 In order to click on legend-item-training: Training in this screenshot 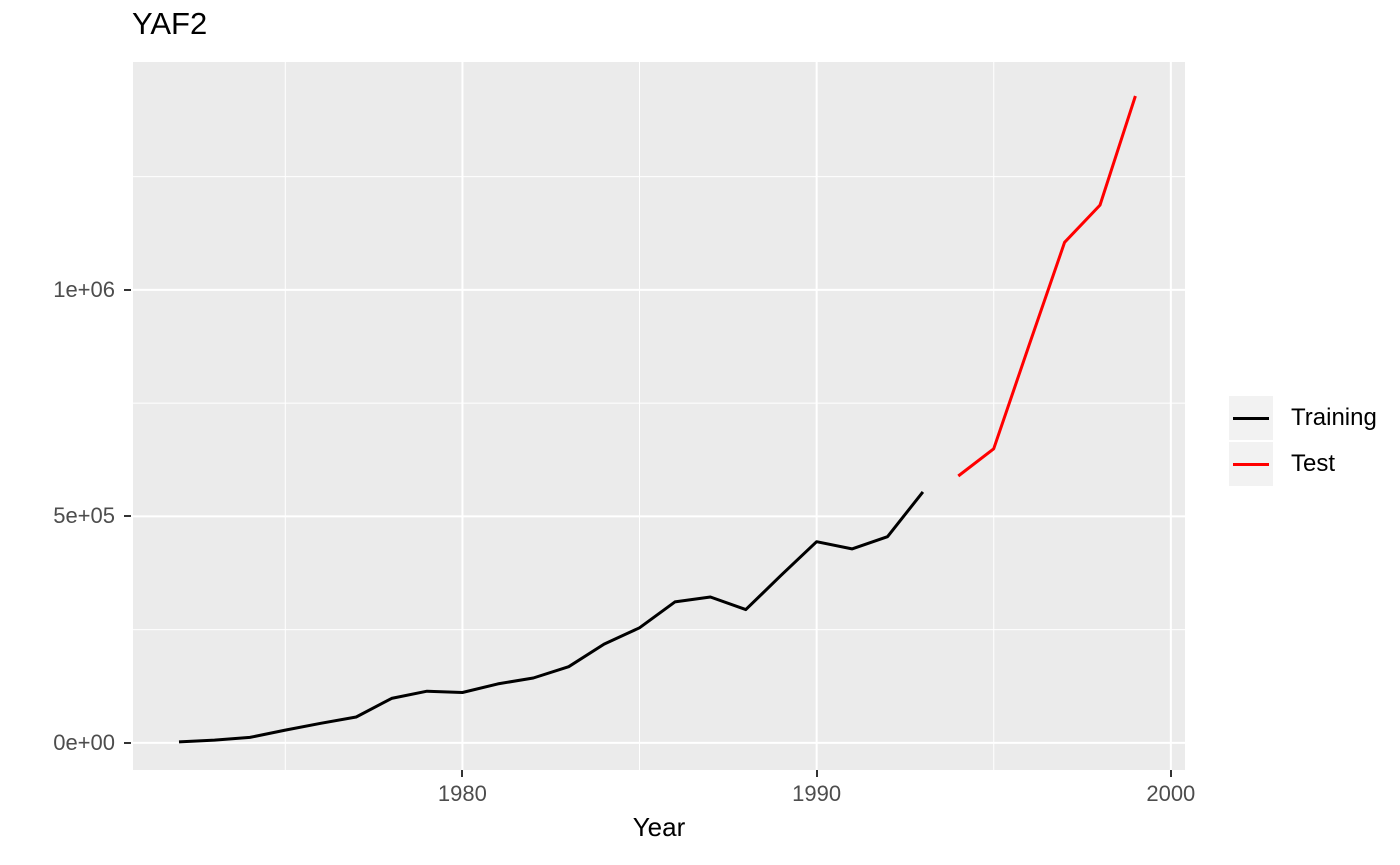, I will do `click(1303, 418)`.